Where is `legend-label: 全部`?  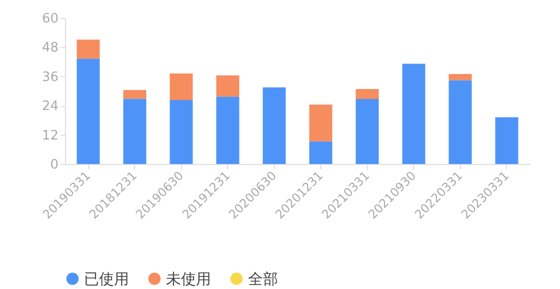
legend-label: 全部 is located at coordinates (263, 279).